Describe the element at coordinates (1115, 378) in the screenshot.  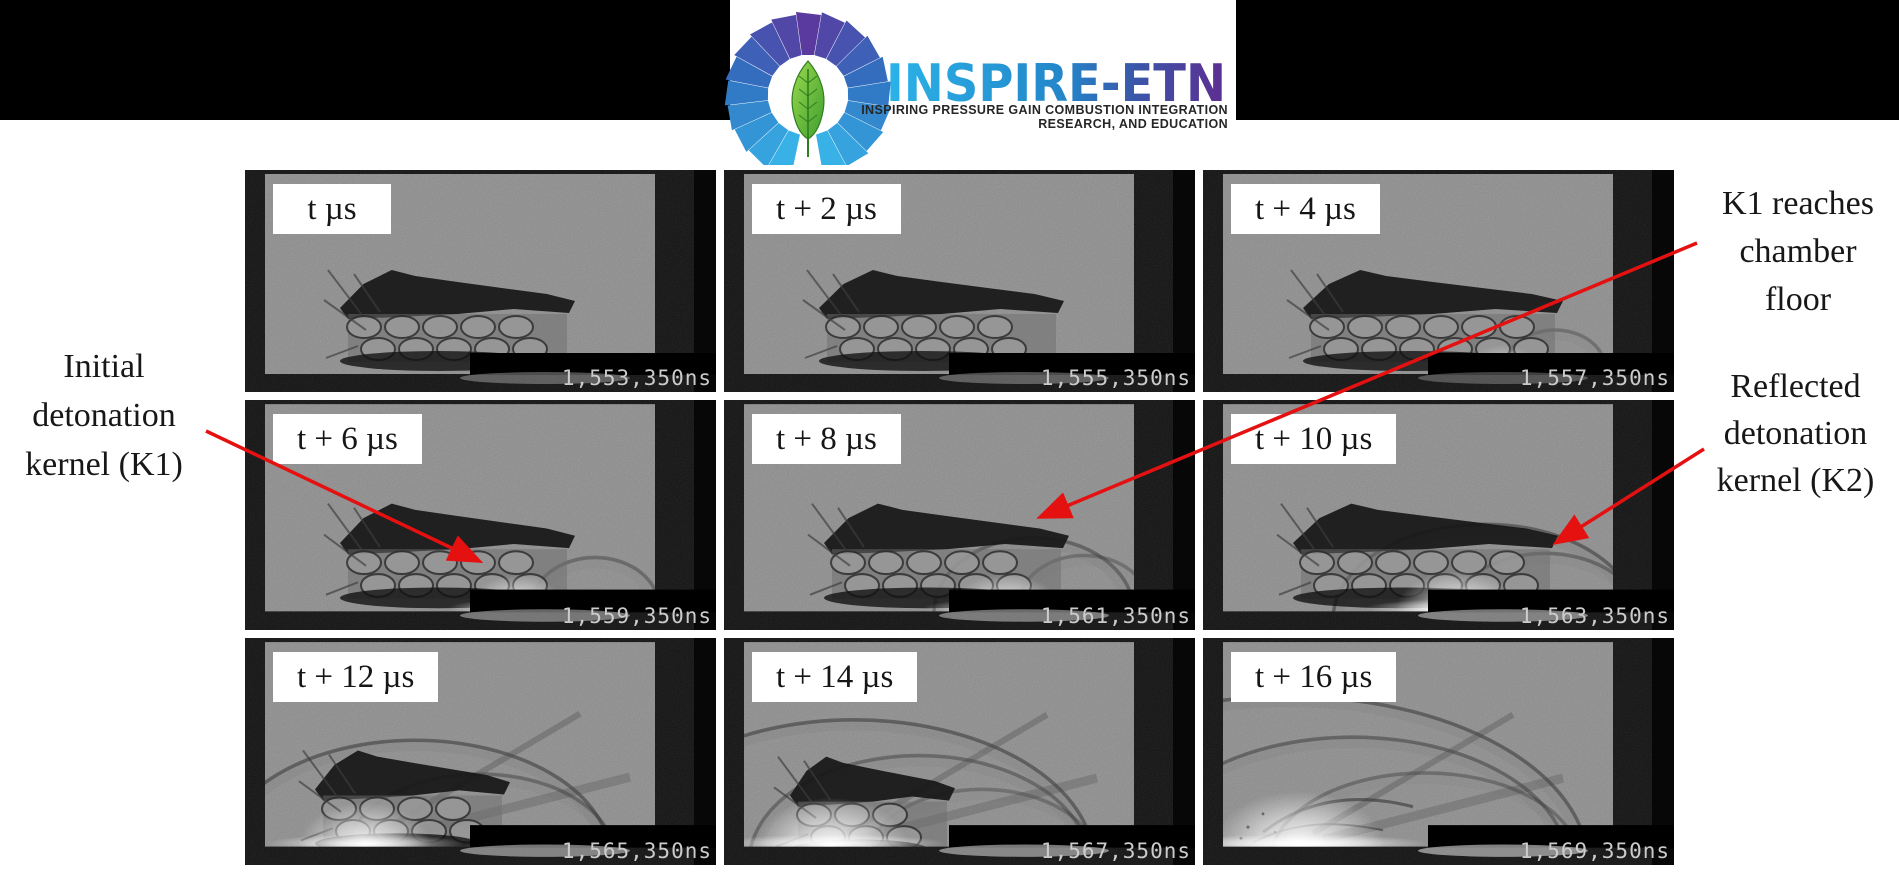
I see `frame-timestamp: 1,555,350ns` at that location.